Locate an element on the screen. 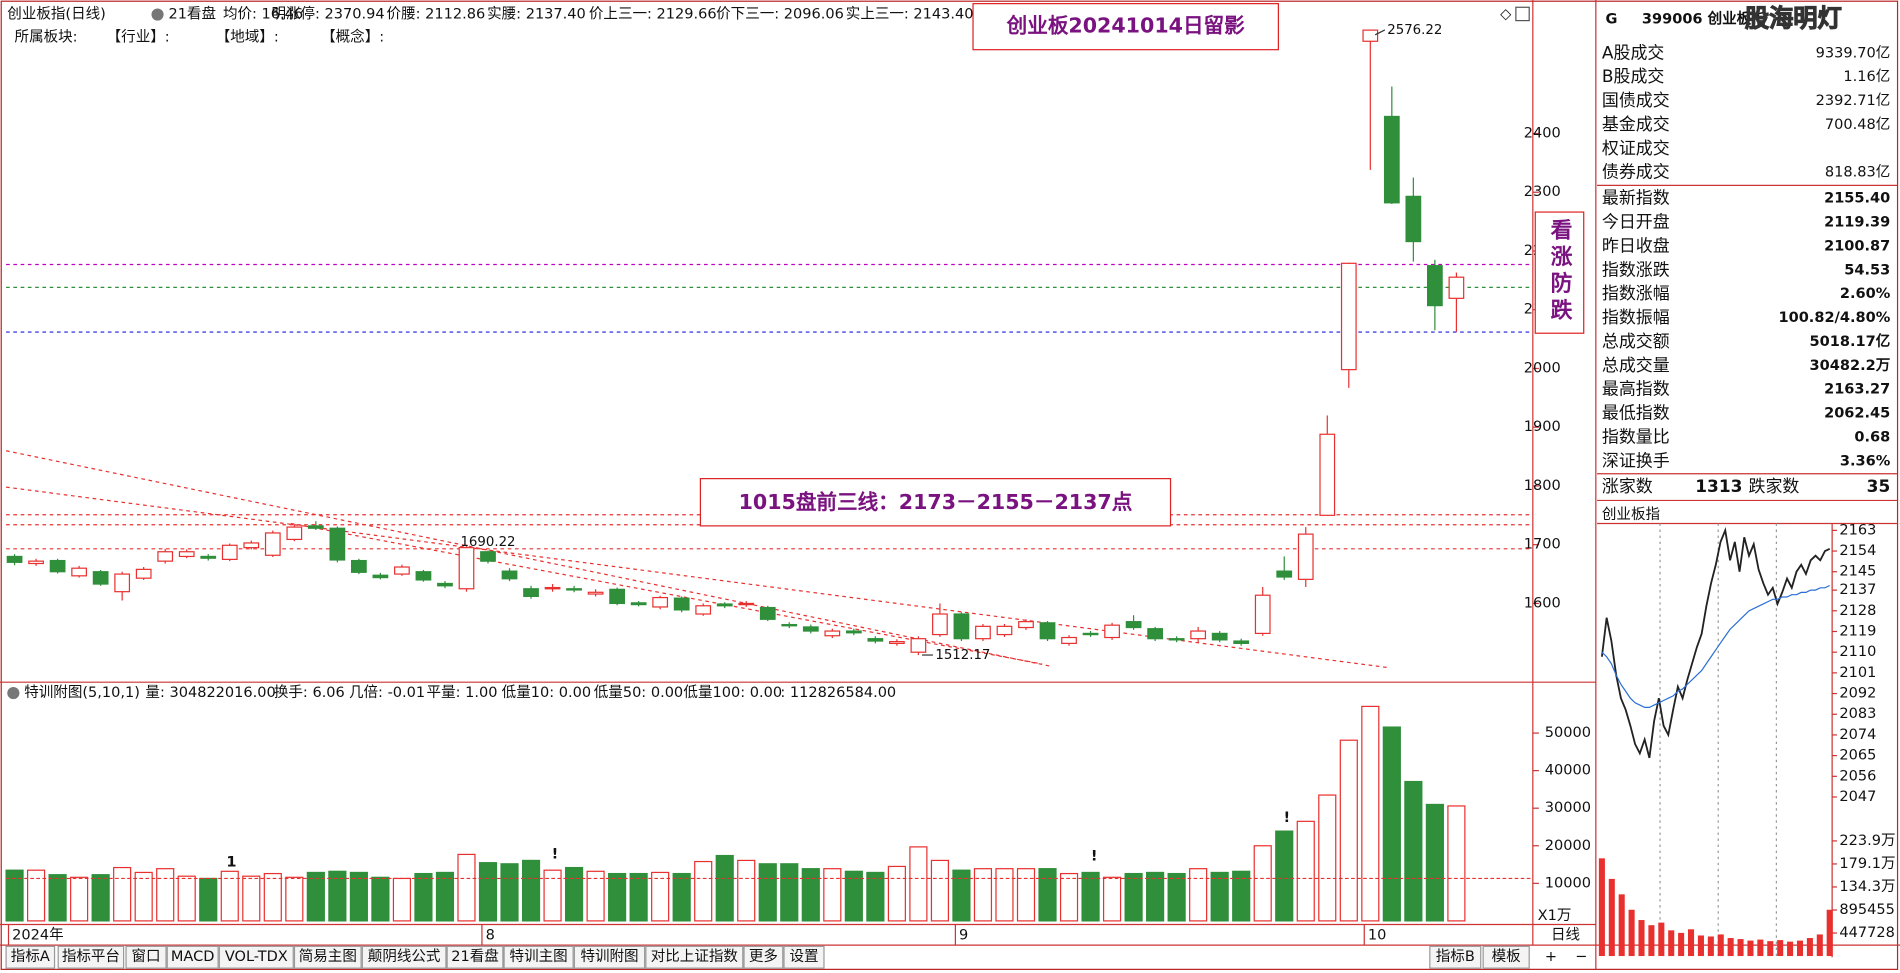 Image resolution: width=1900 pixels, height=973 pixels. panel-value: 700.48亿 is located at coordinates (1857, 124).